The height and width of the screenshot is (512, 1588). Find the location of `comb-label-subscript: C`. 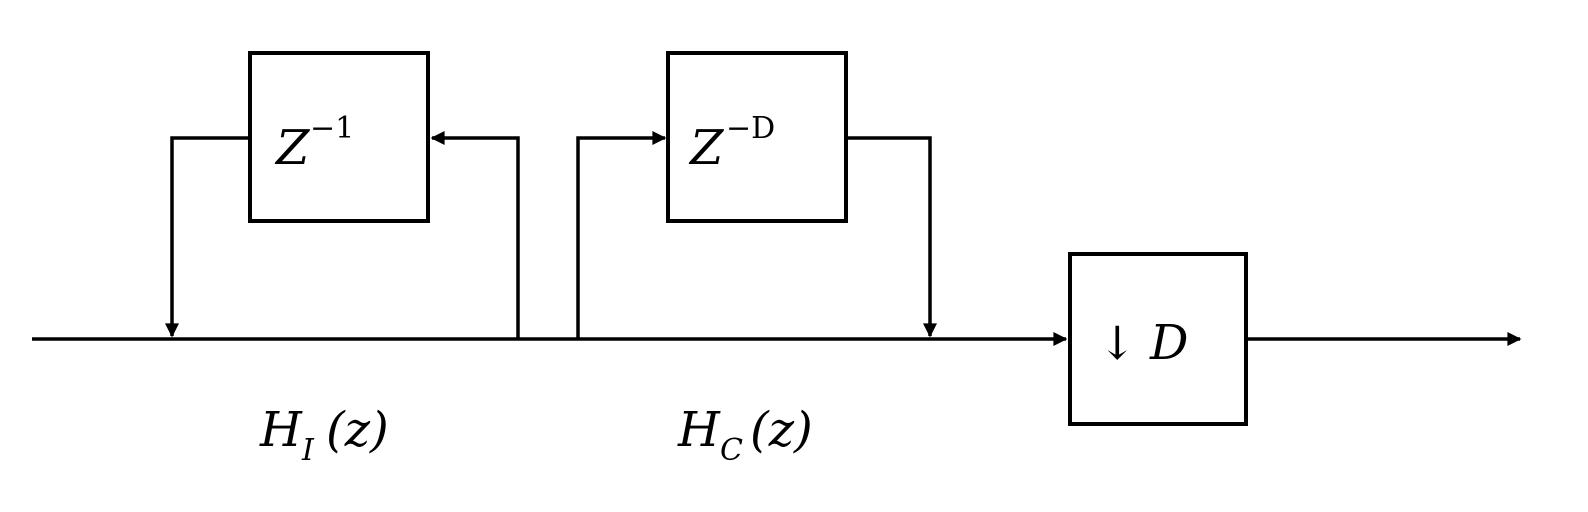

comb-label-subscript: C is located at coordinates (731, 450).